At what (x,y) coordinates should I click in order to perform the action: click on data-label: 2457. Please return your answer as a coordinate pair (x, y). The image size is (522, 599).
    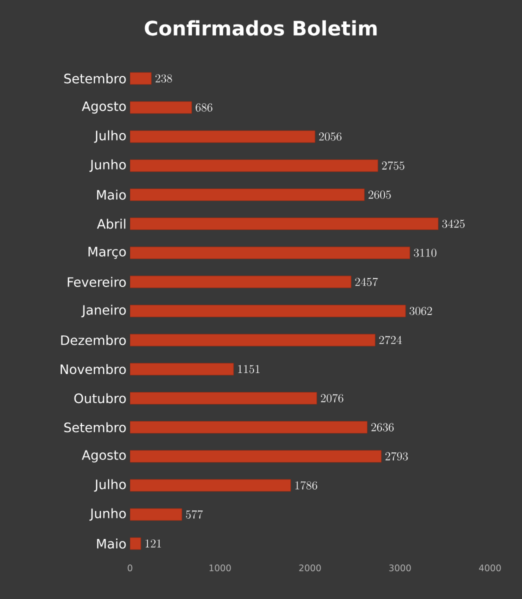
    Looking at the image, I should click on (366, 282).